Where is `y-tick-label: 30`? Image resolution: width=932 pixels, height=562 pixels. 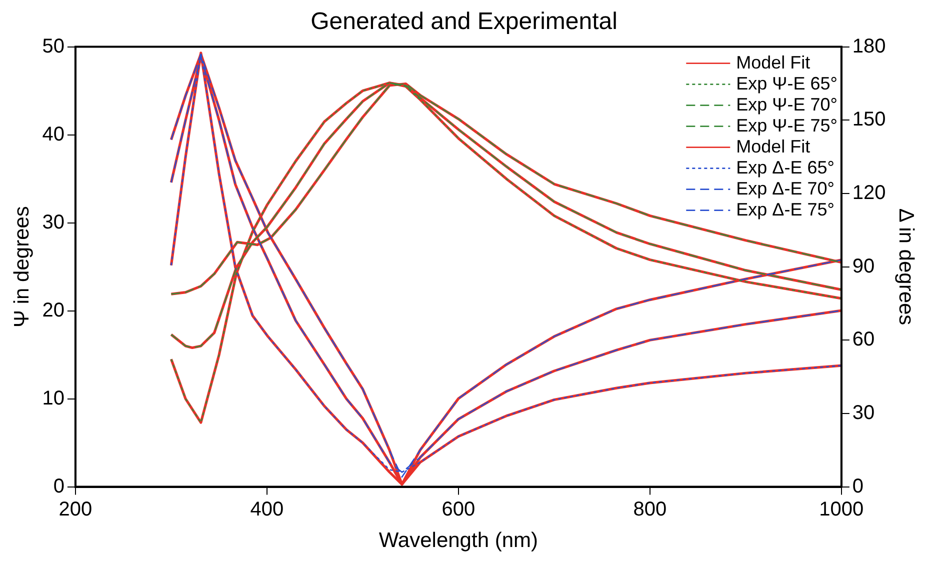
y-tick-label: 30 is located at coordinates (53, 222).